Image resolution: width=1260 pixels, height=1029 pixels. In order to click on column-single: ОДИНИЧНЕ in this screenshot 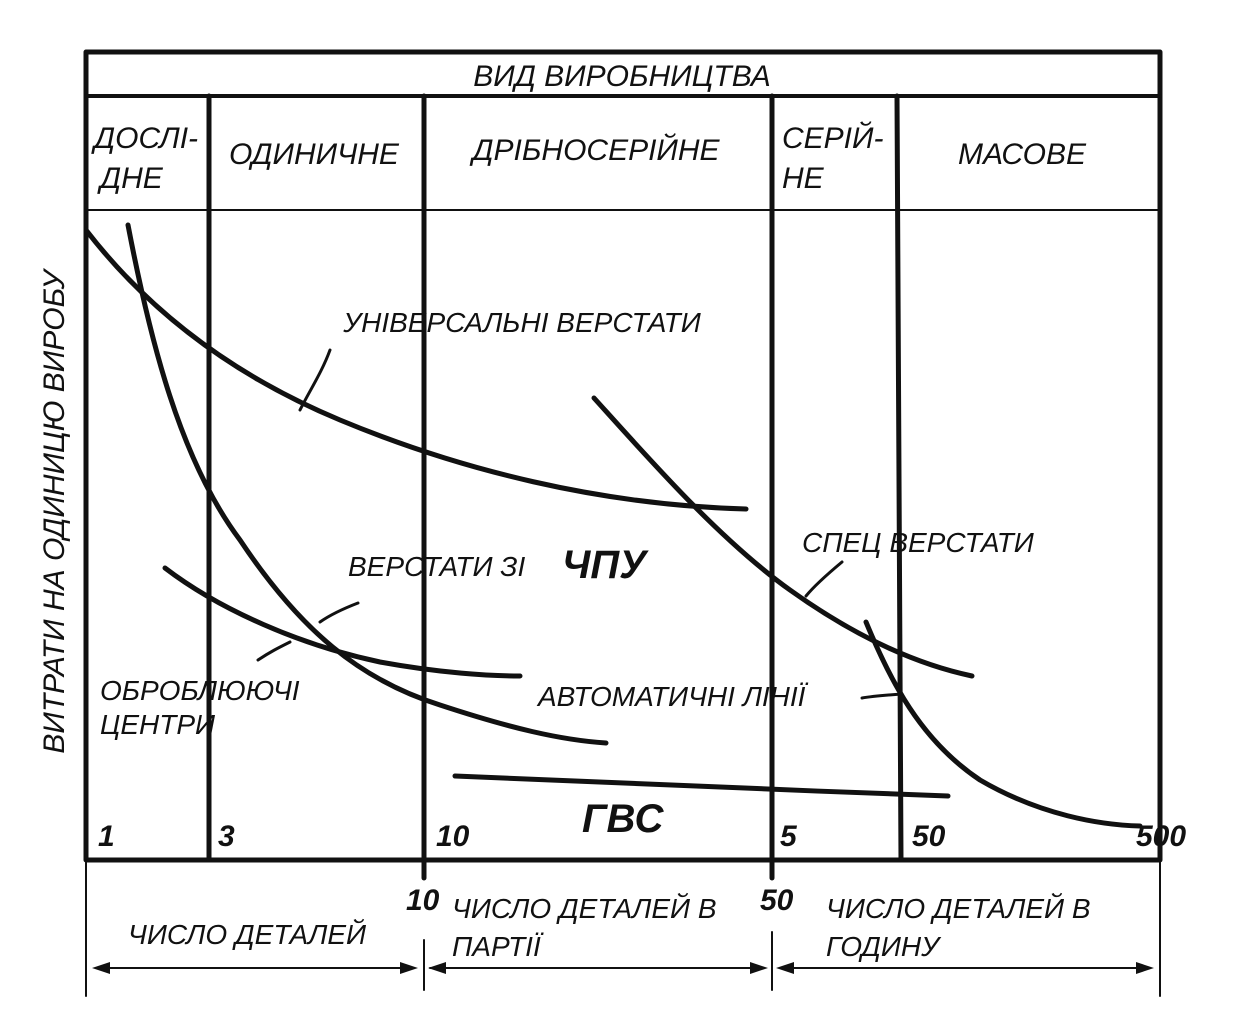, I will do `click(314, 154)`.